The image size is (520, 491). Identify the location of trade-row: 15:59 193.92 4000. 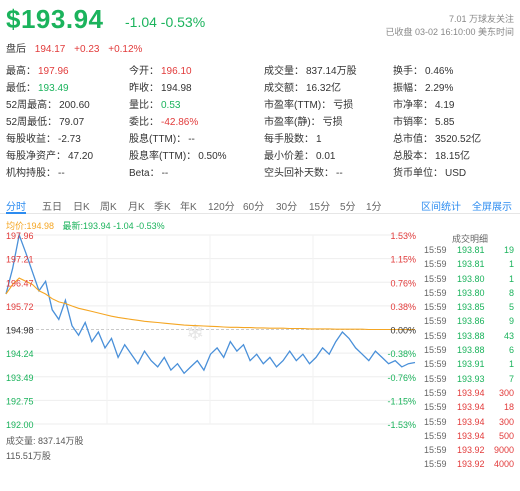
(470, 465).